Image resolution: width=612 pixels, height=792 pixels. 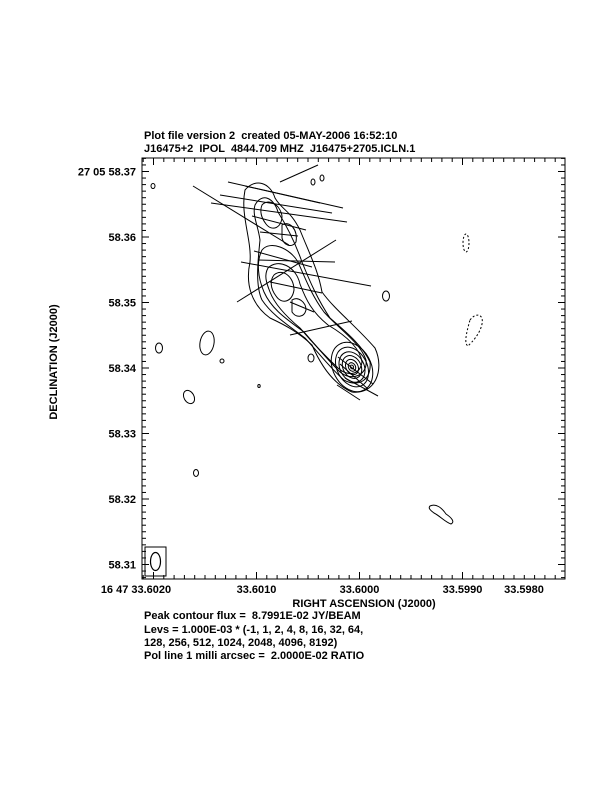 What do you see at coordinates (122, 566) in the screenshot?
I see `y-tick-label: 58.31` at bounding box center [122, 566].